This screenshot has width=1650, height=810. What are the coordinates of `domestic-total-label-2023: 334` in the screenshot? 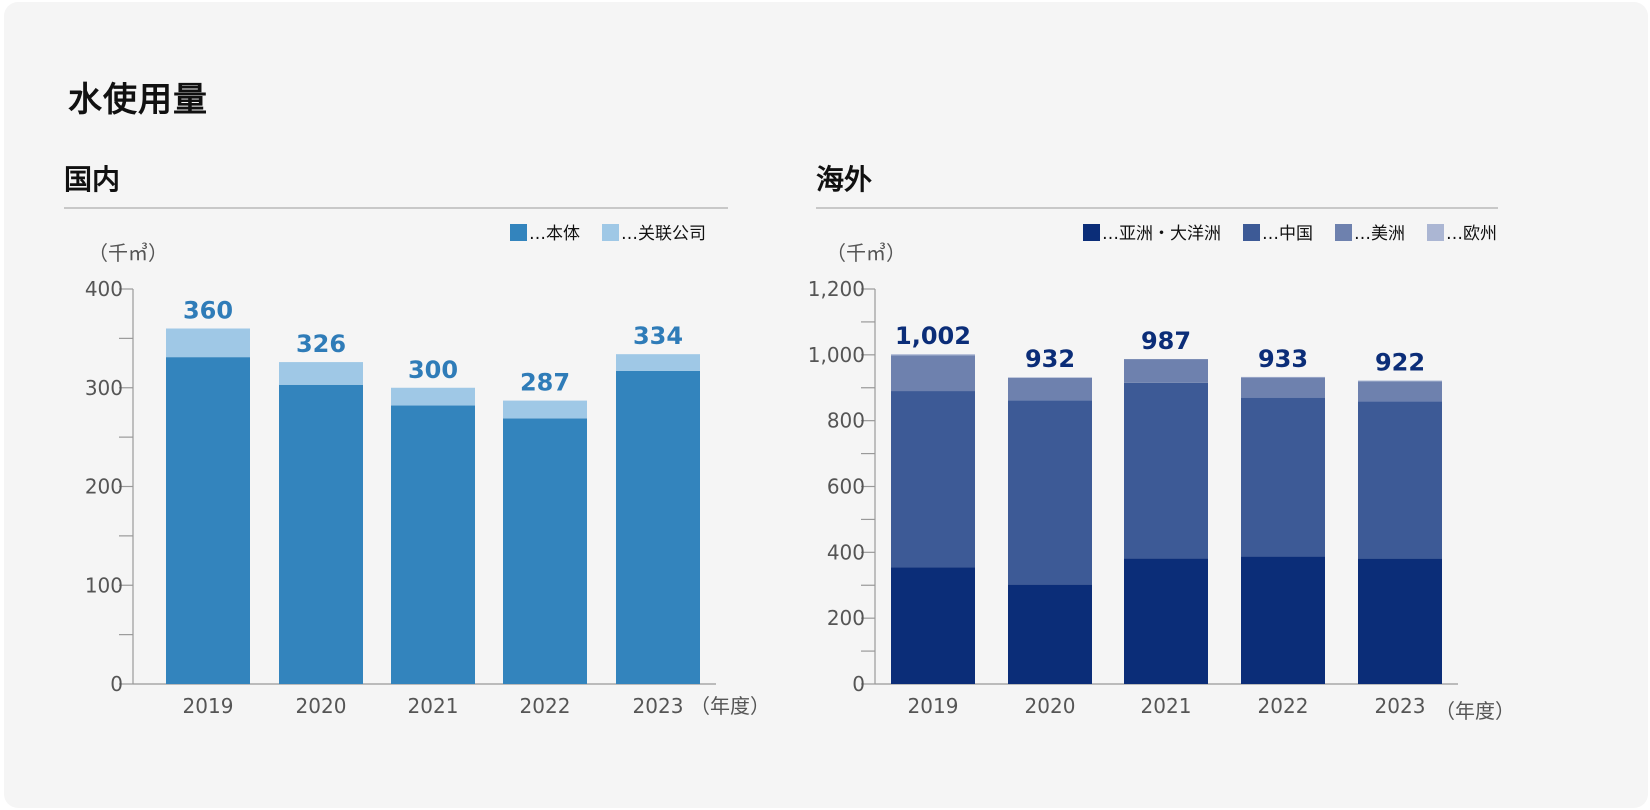 It's located at (658, 336).